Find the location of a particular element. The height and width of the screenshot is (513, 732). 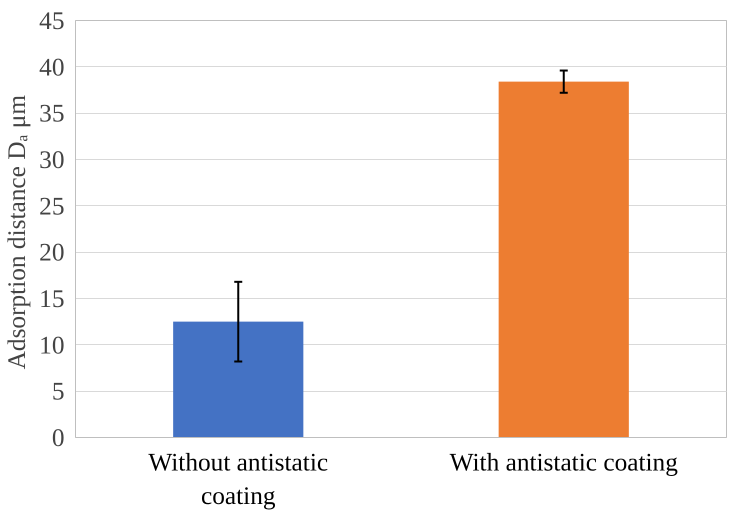

y-tick-label: 5 is located at coordinates (58, 392).